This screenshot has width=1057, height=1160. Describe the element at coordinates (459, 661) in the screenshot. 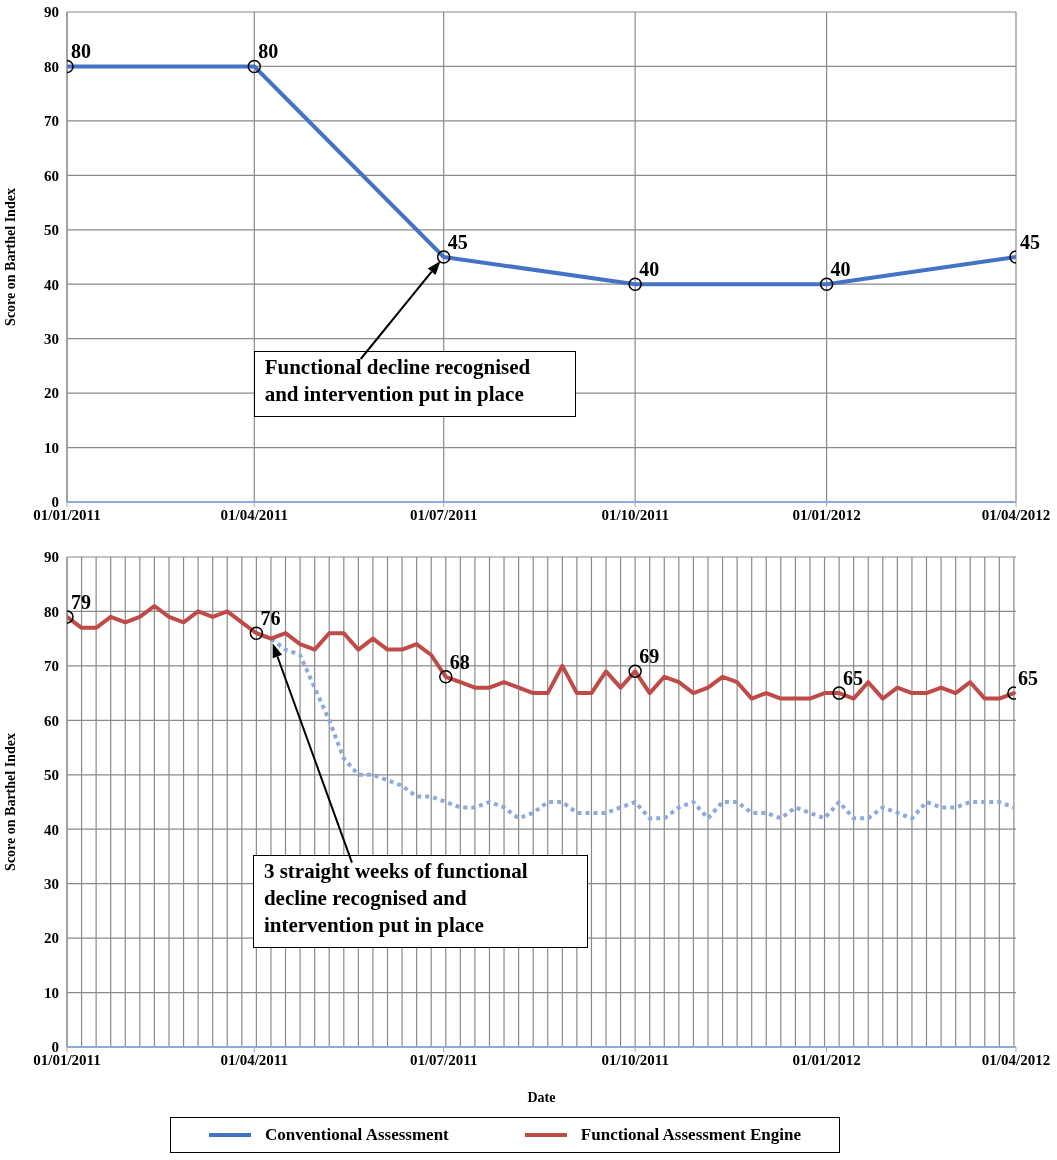

I see `data-label: 68` at that location.